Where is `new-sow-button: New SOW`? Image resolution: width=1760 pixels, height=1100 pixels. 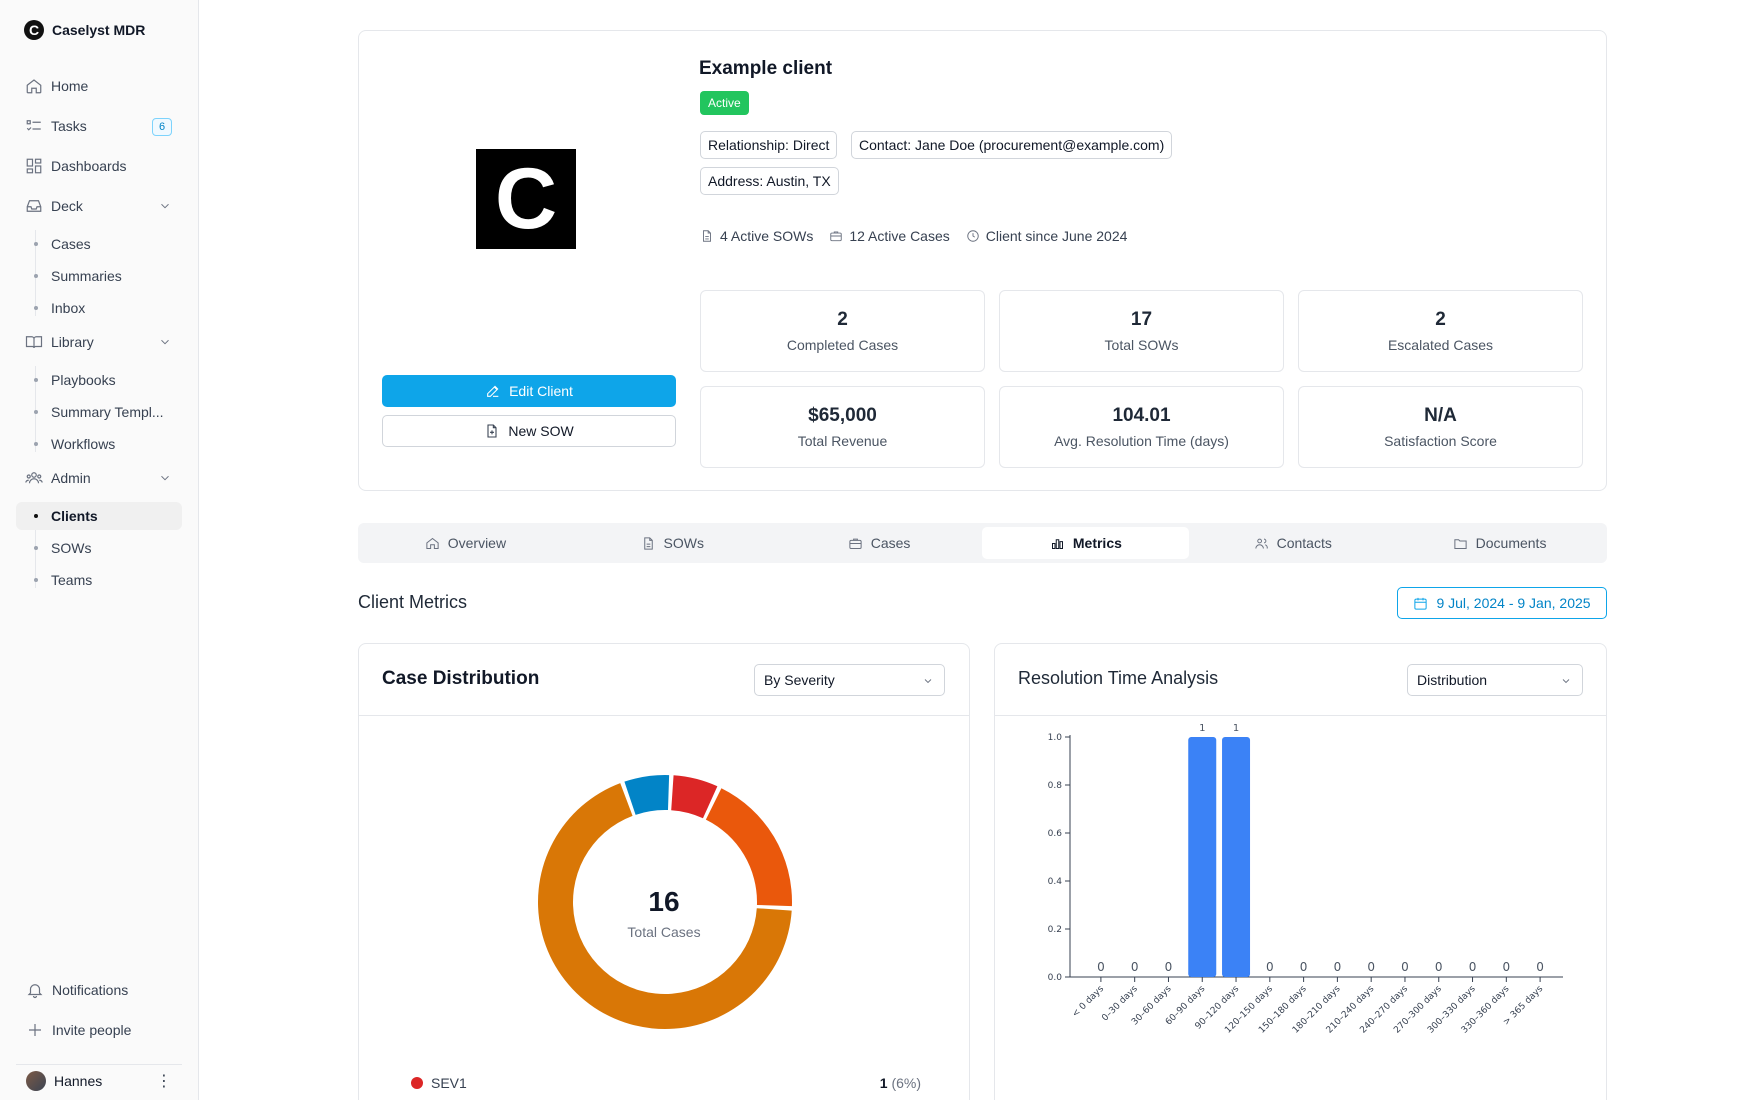 new-sow-button: New SOW is located at coordinates (529, 431).